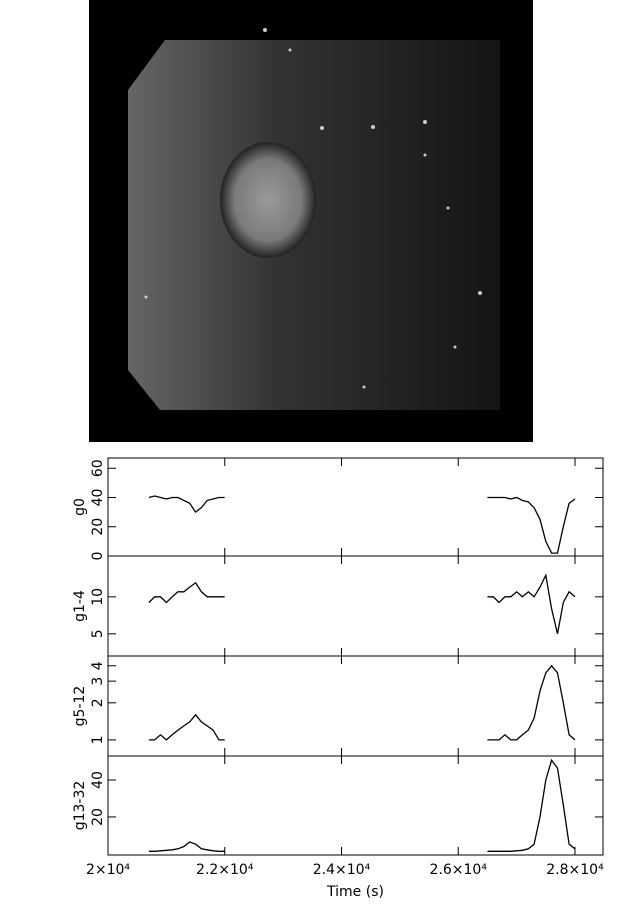 Image resolution: width=619 pixels, height=908 pixels. Describe the element at coordinates (80, 806) in the screenshot. I see `y-axis-label: g13-32` at that location.